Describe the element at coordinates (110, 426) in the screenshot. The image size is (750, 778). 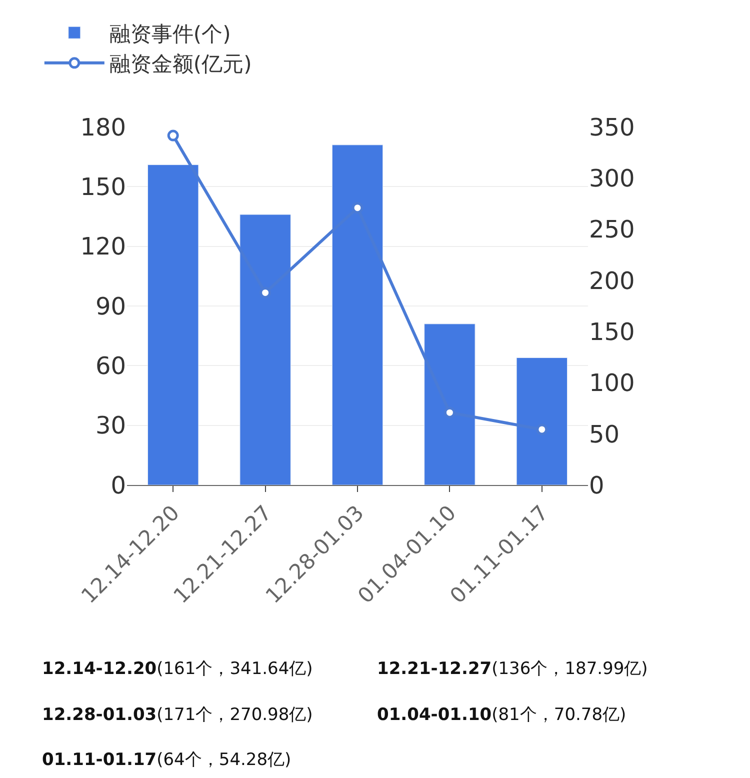
I see `y-tick-label: 30` at that location.